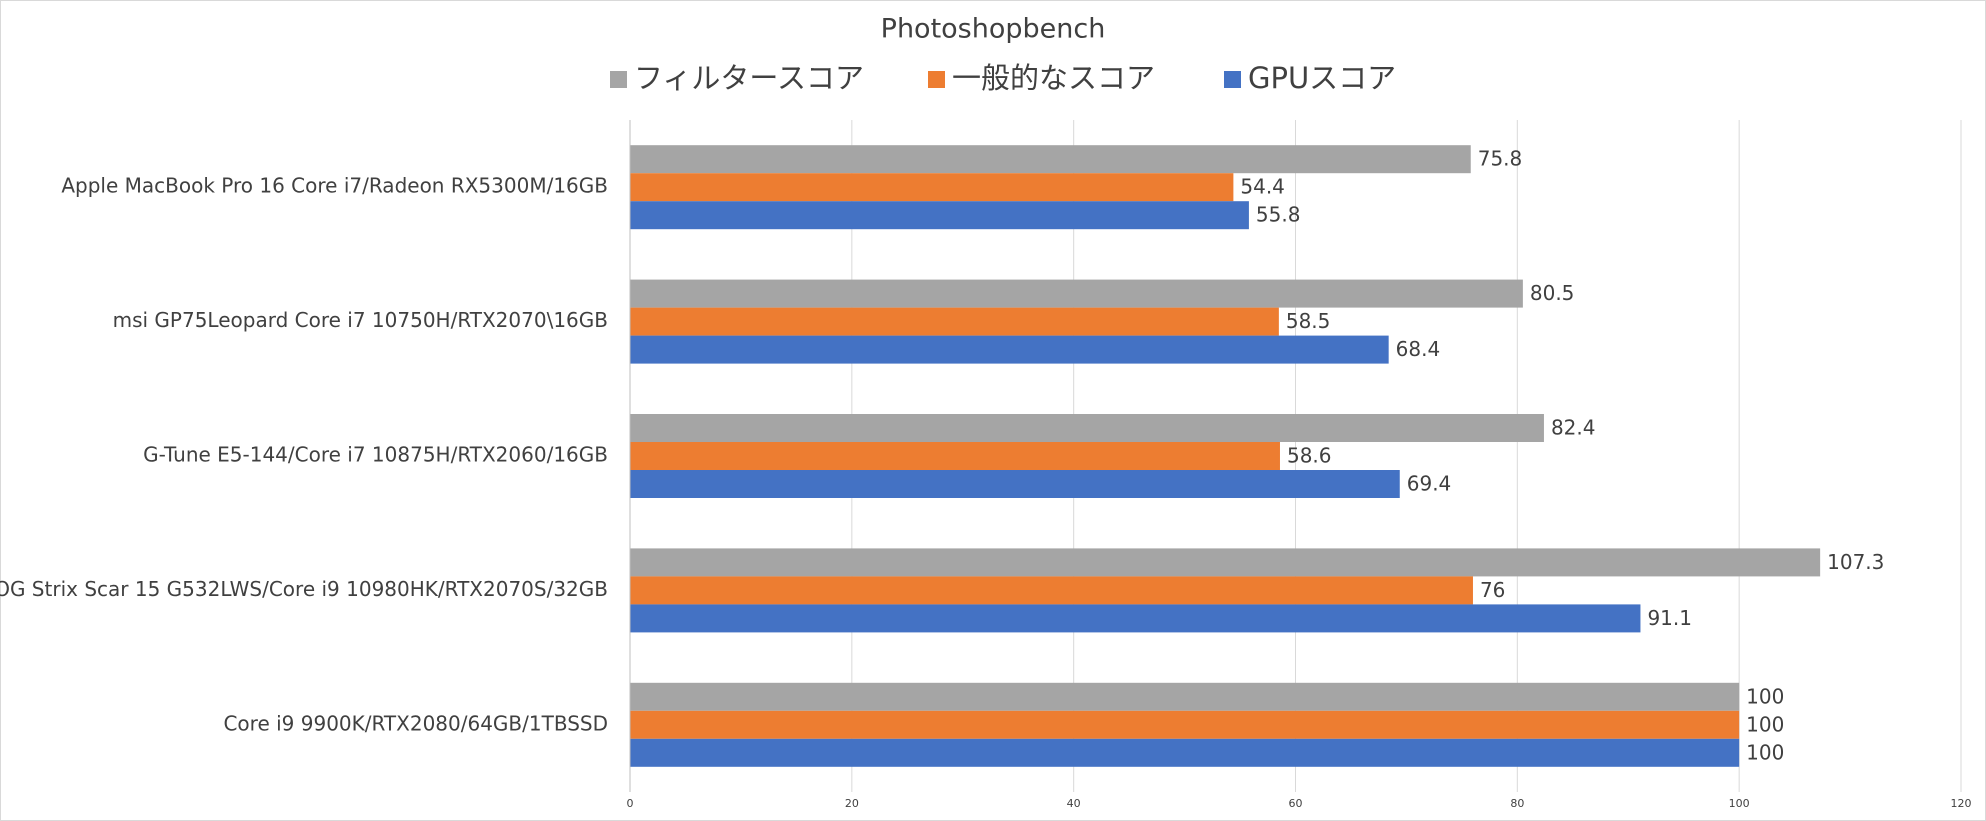 This screenshot has width=1986, height=821. What do you see at coordinates (630, 803) in the screenshot?
I see `x-tick-label: 0` at bounding box center [630, 803].